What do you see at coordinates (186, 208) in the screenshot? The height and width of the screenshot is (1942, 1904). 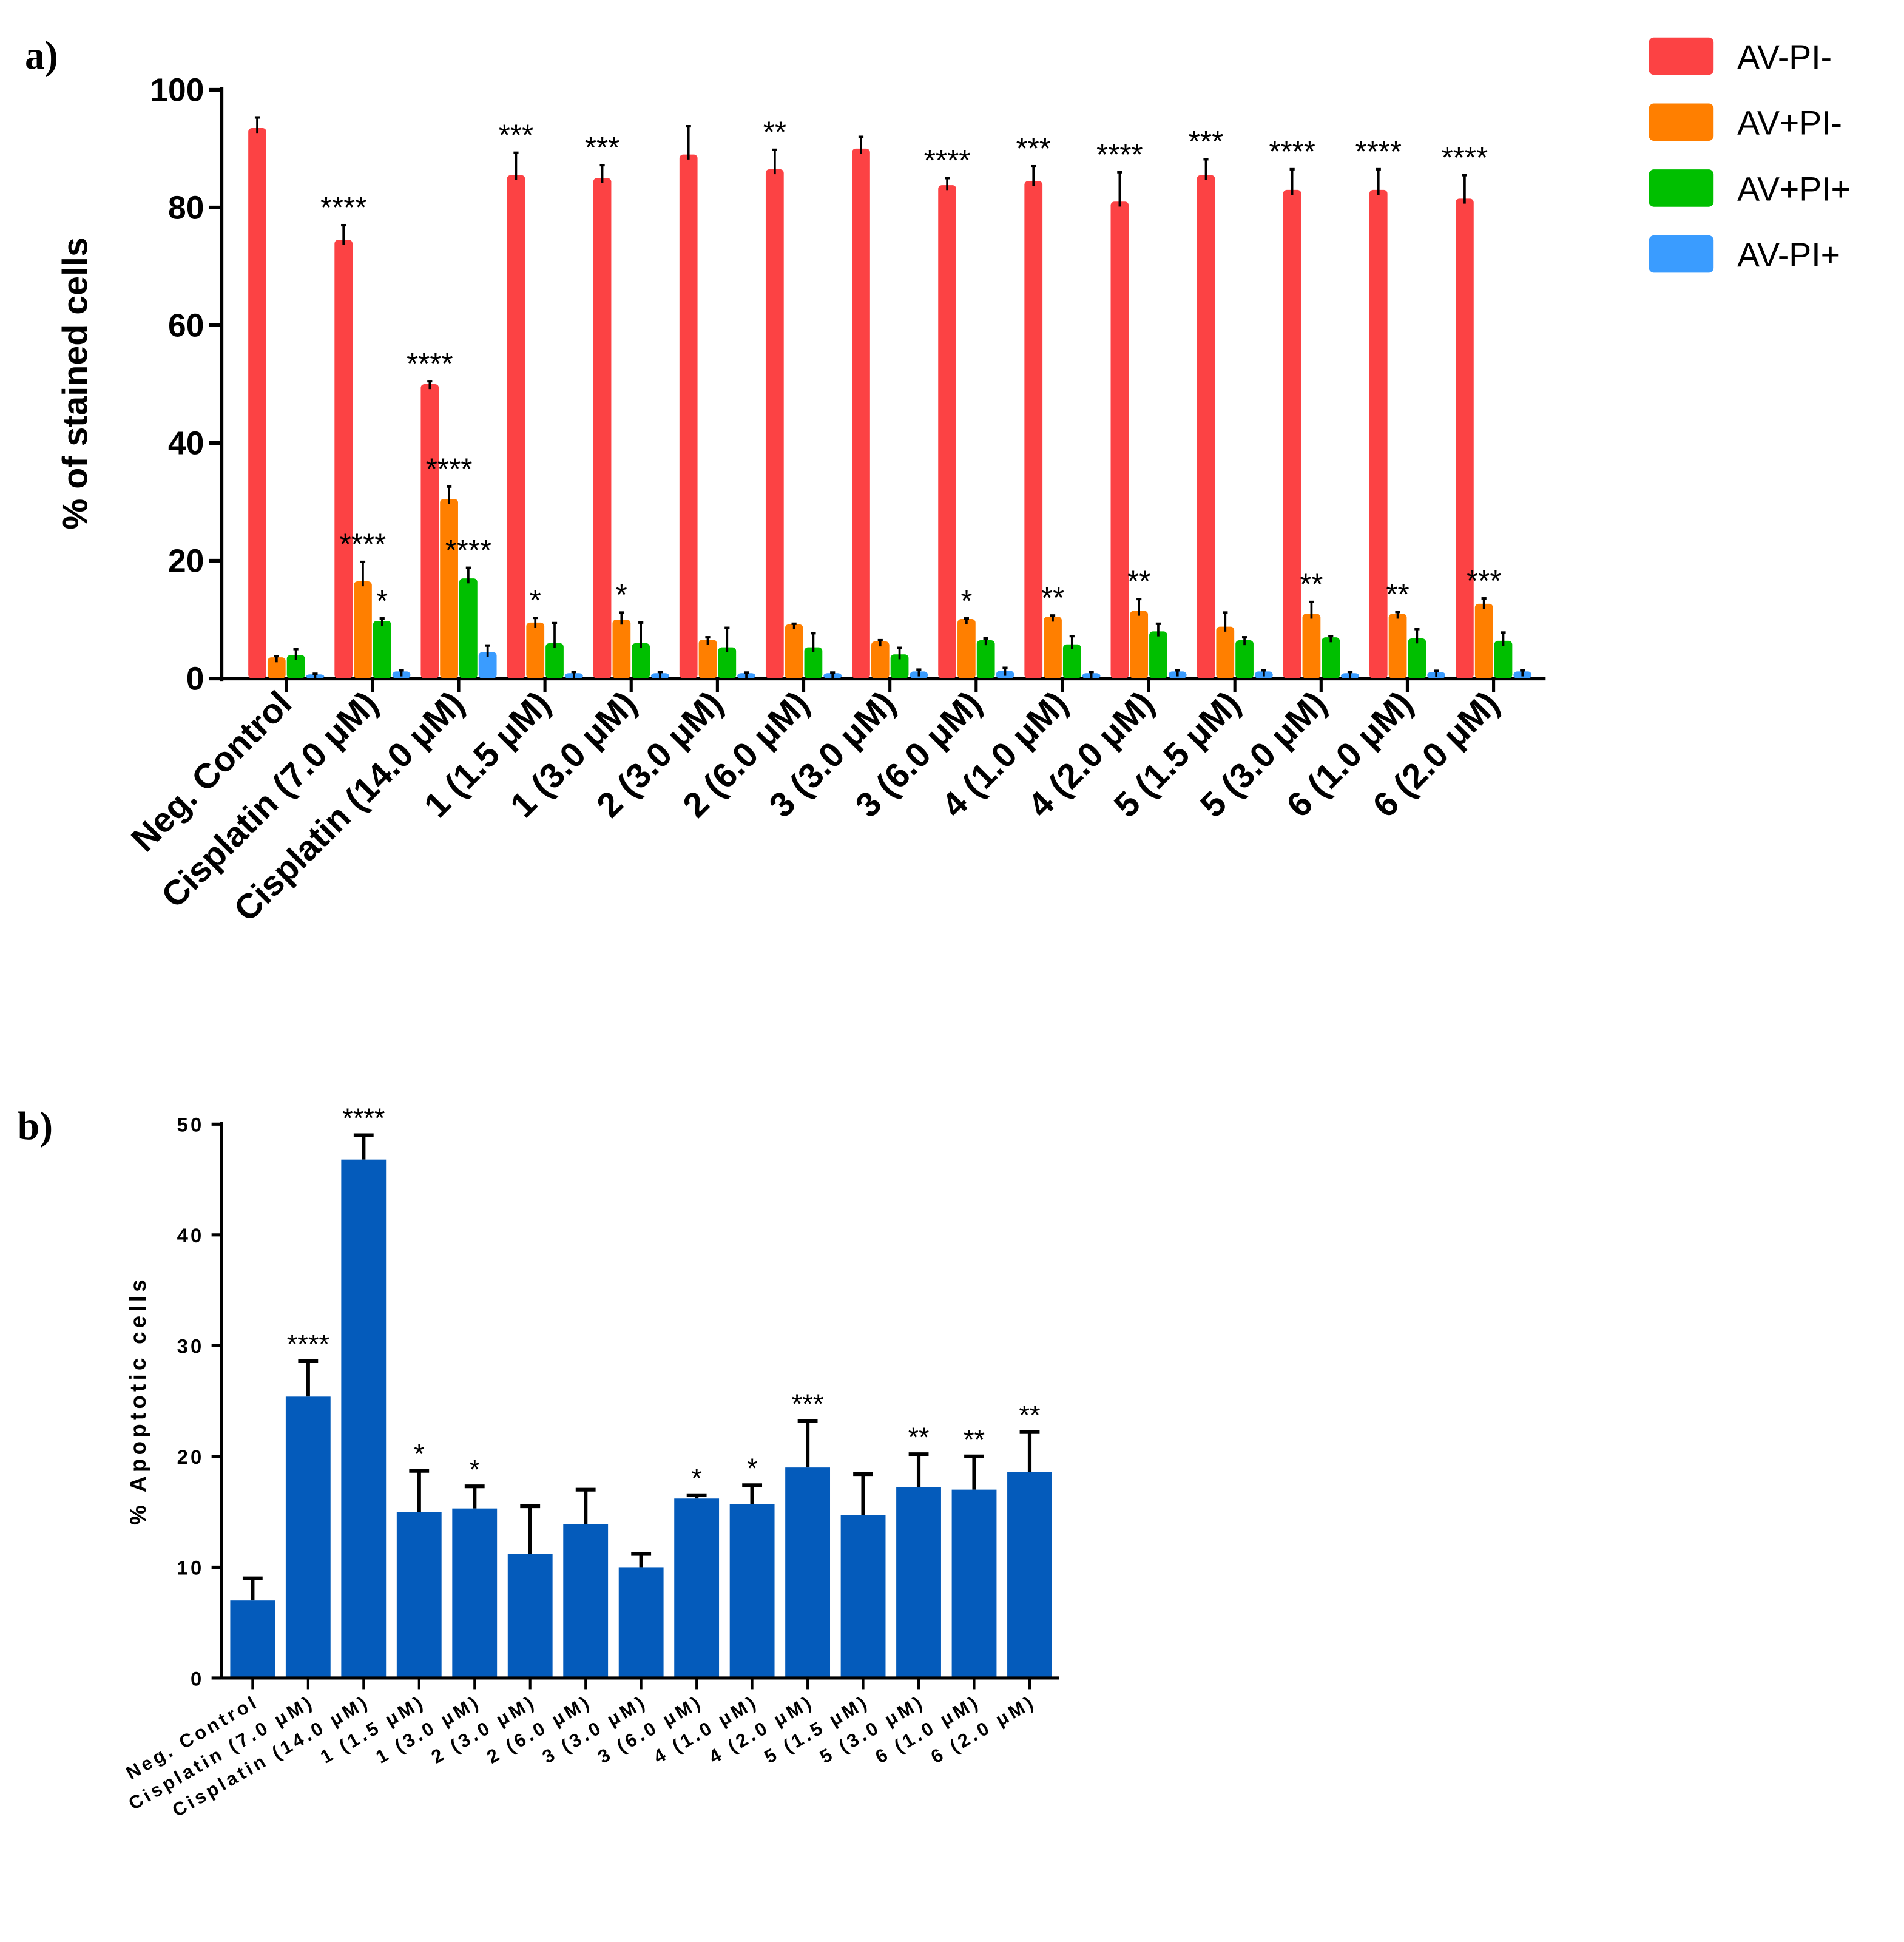 I see `y-tick-label: 80` at bounding box center [186, 208].